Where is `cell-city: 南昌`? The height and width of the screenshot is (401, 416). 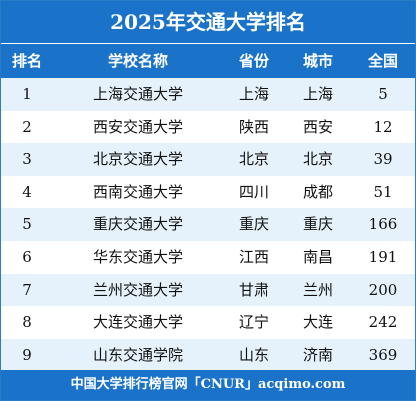
cell-city: 南昌 is located at coordinates (317, 256).